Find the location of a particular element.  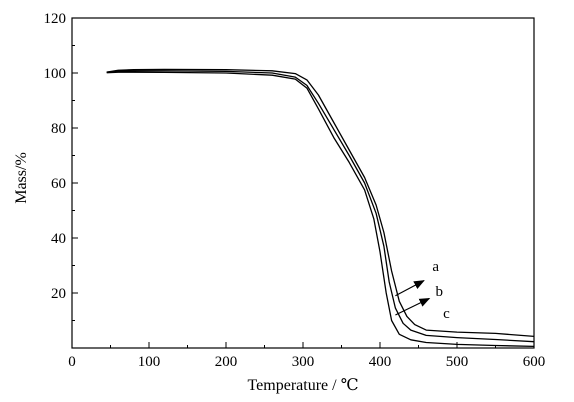

y-axis-title: Mass/% is located at coordinates (21, 178).